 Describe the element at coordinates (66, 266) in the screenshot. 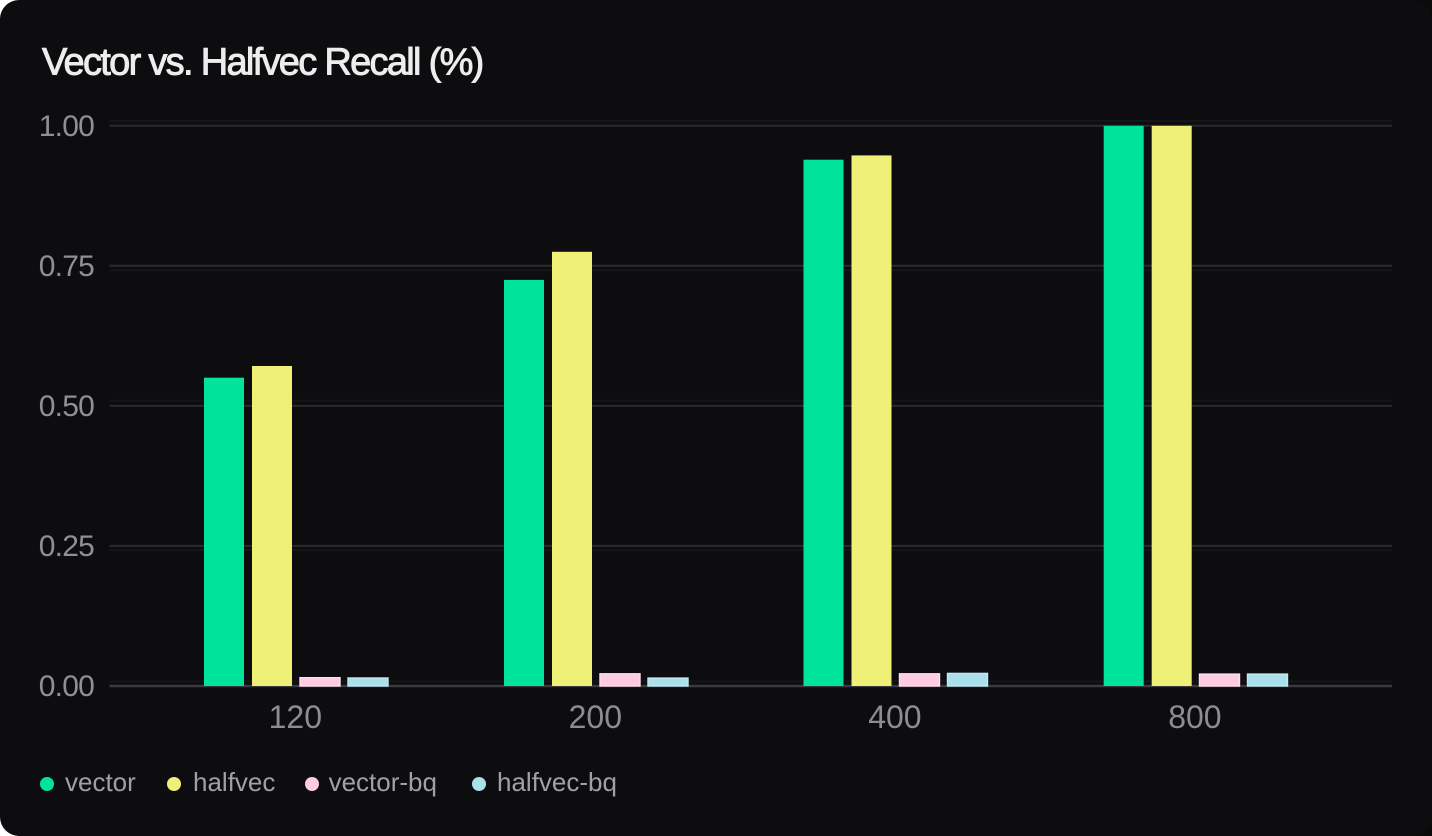

I see `svg-text: 0.75` at that location.